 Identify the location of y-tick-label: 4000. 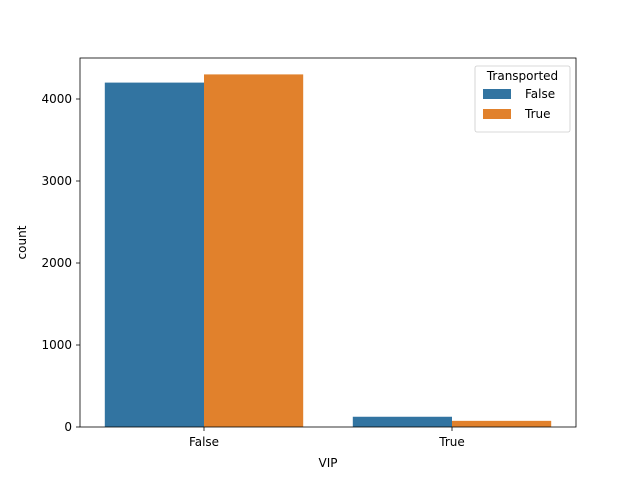
(56, 99).